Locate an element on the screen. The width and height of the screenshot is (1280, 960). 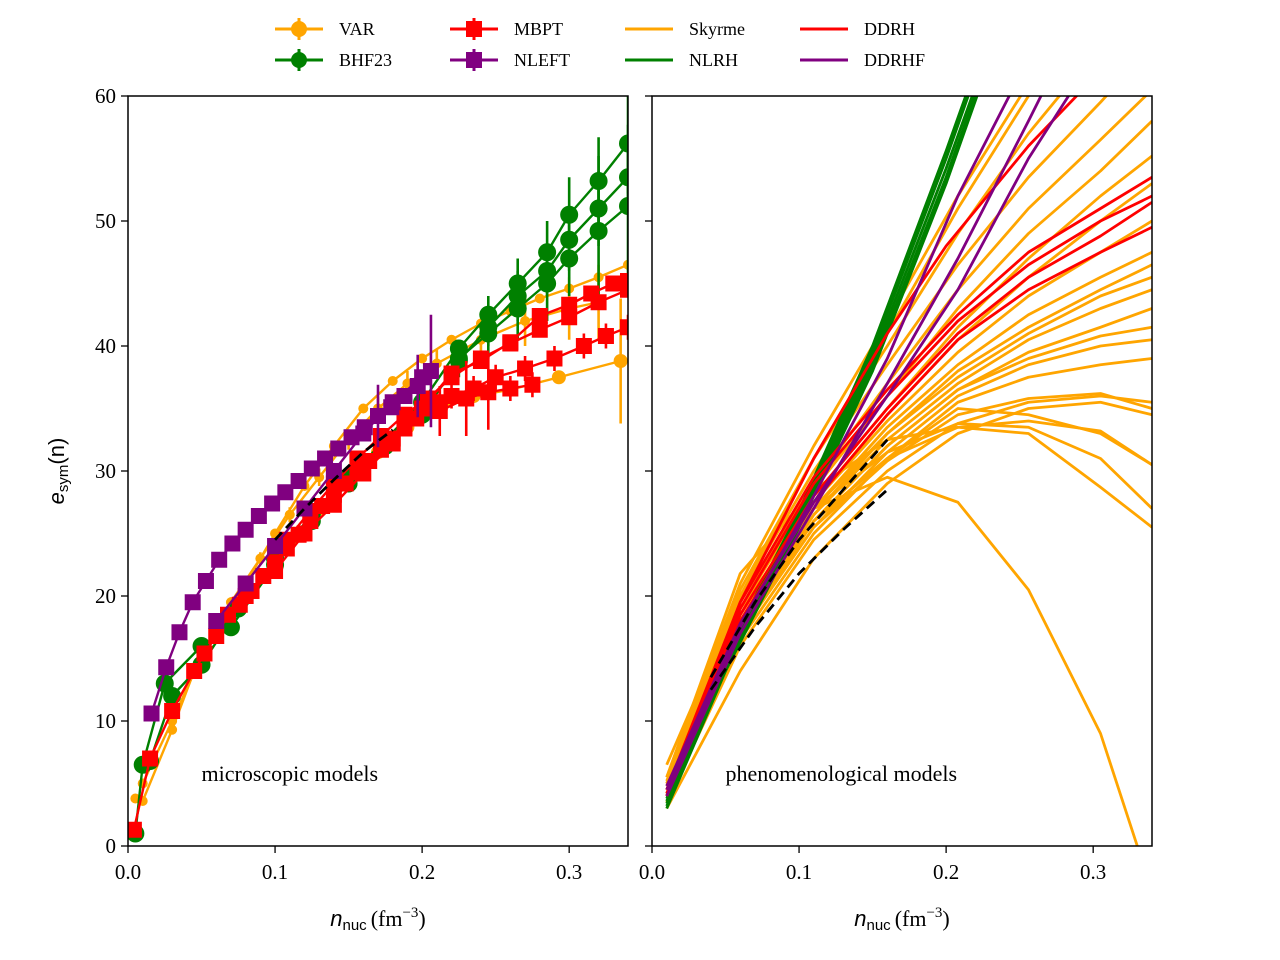
legend-label: DDRH is located at coordinates (889, 29).